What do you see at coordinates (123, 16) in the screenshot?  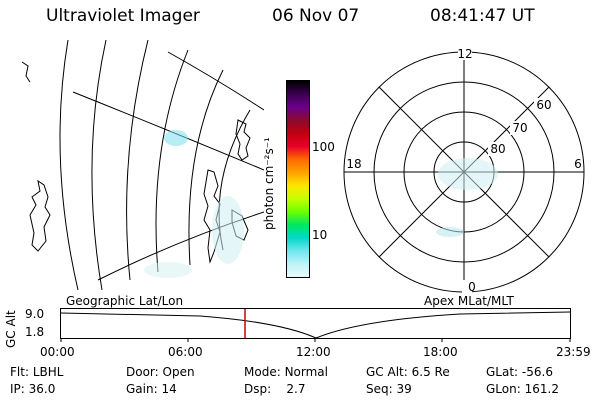 I see `title: Ultraviolet Imager` at bounding box center [123, 16].